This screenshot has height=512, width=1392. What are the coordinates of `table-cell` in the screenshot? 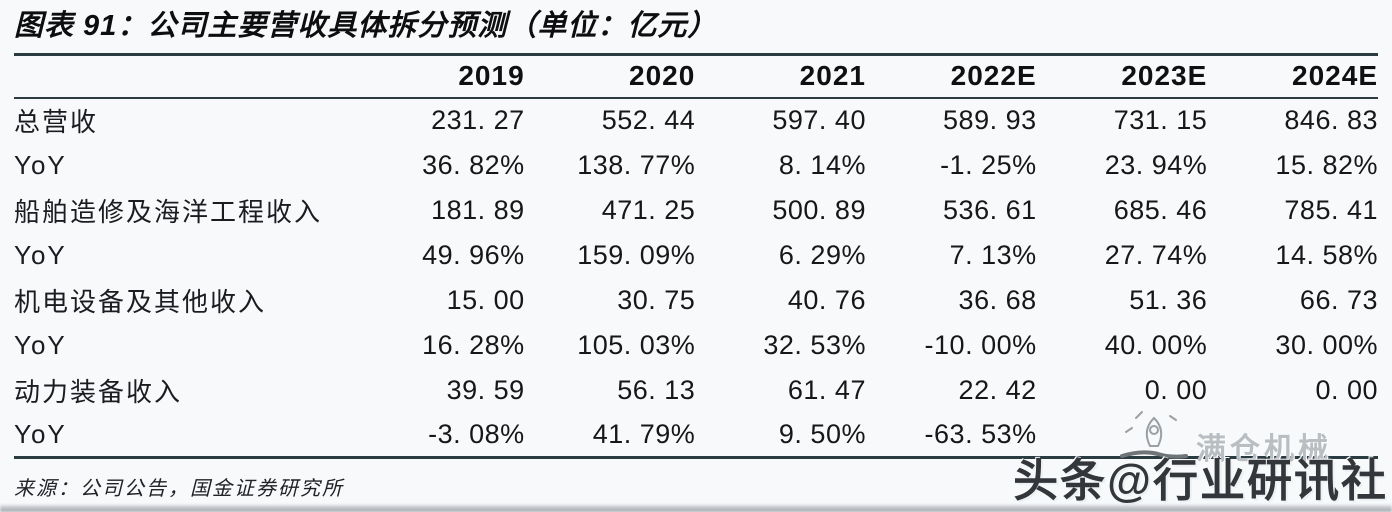 It's located at (1292, 435).